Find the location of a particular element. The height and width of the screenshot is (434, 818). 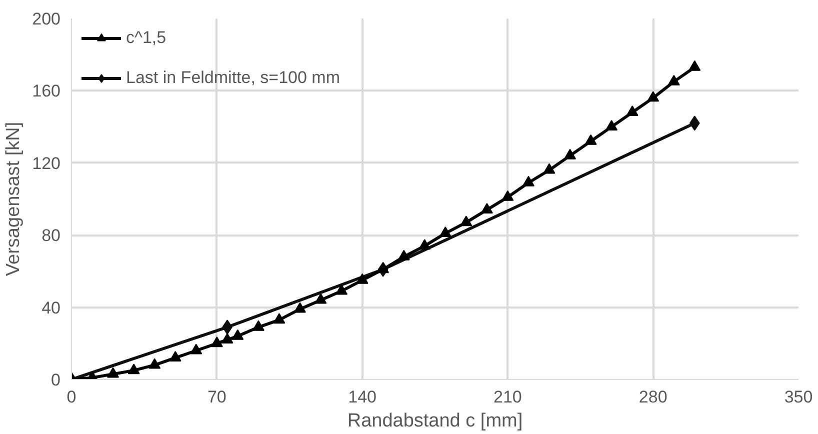

y-tick-label: 160 is located at coordinates (46, 91).